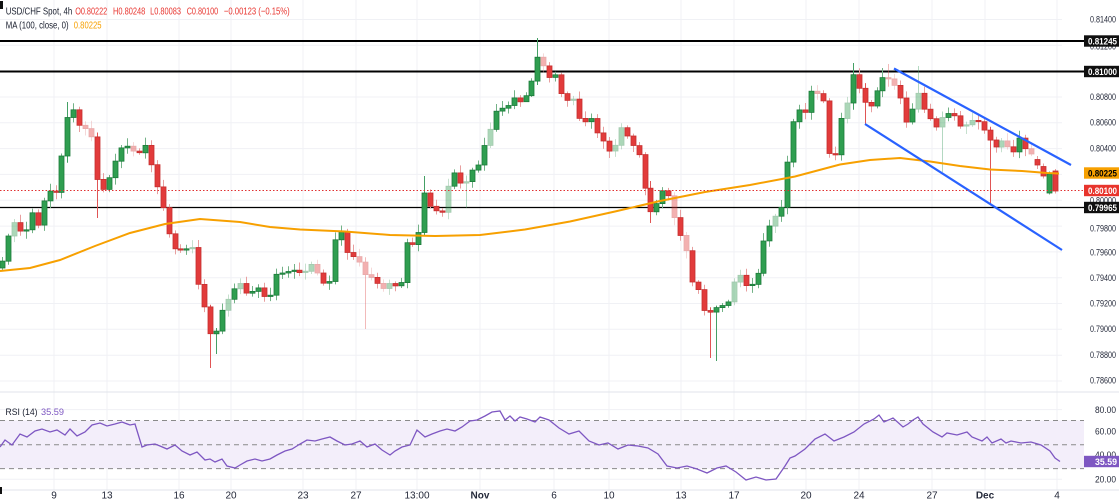  I want to click on svg-text: 17, so click(734, 496).